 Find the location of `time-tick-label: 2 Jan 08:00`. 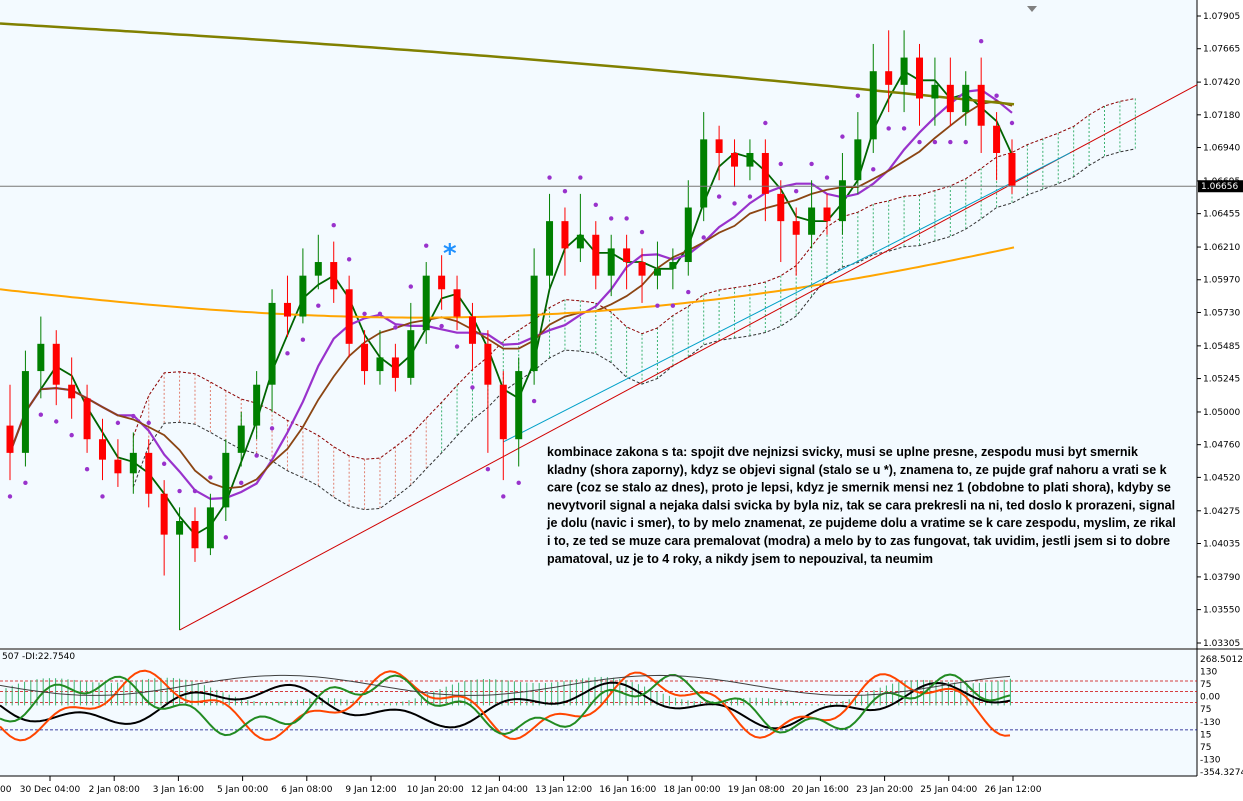

time-tick-label: 2 Jan 08:00 is located at coordinates (115, 790).